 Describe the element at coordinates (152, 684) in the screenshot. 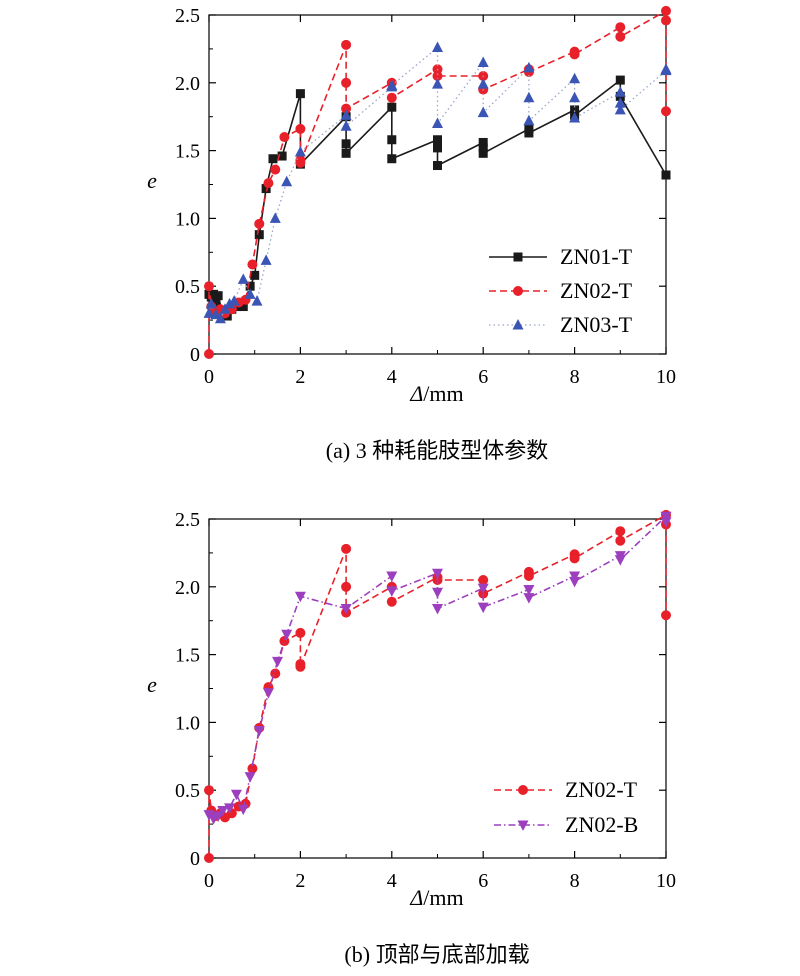

I see `y-axis-label-b: e` at that location.